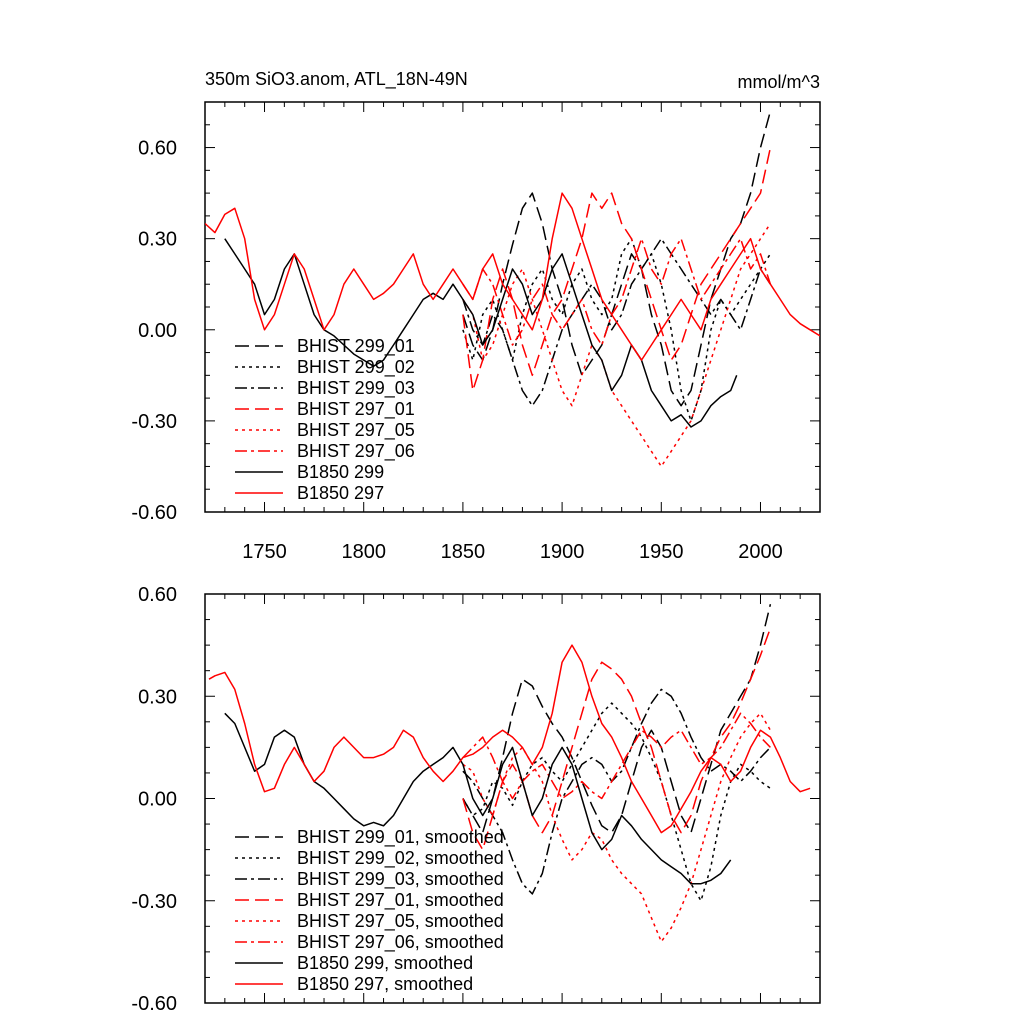  What do you see at coordinates (356, 346) in the screenshot?
I see `legend-label: BHIST 299_01` at bounding box center [356, 346].